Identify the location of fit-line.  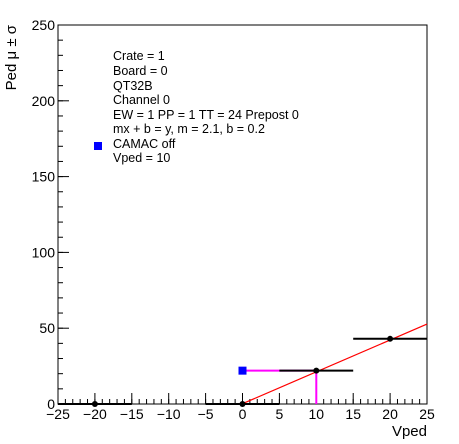
(335, 364).